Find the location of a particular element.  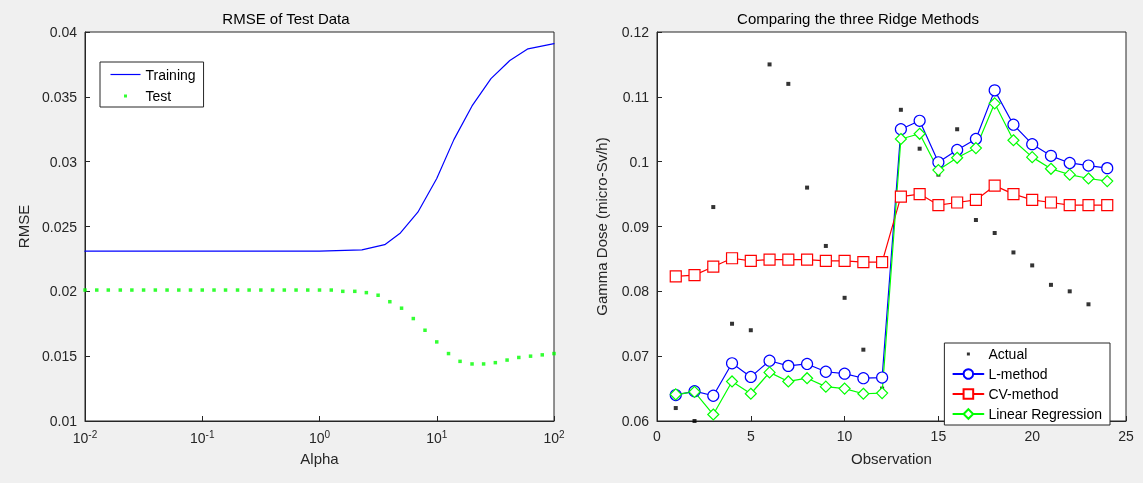

y-tick-label: 0.03 is located at coordinates (63, 161).